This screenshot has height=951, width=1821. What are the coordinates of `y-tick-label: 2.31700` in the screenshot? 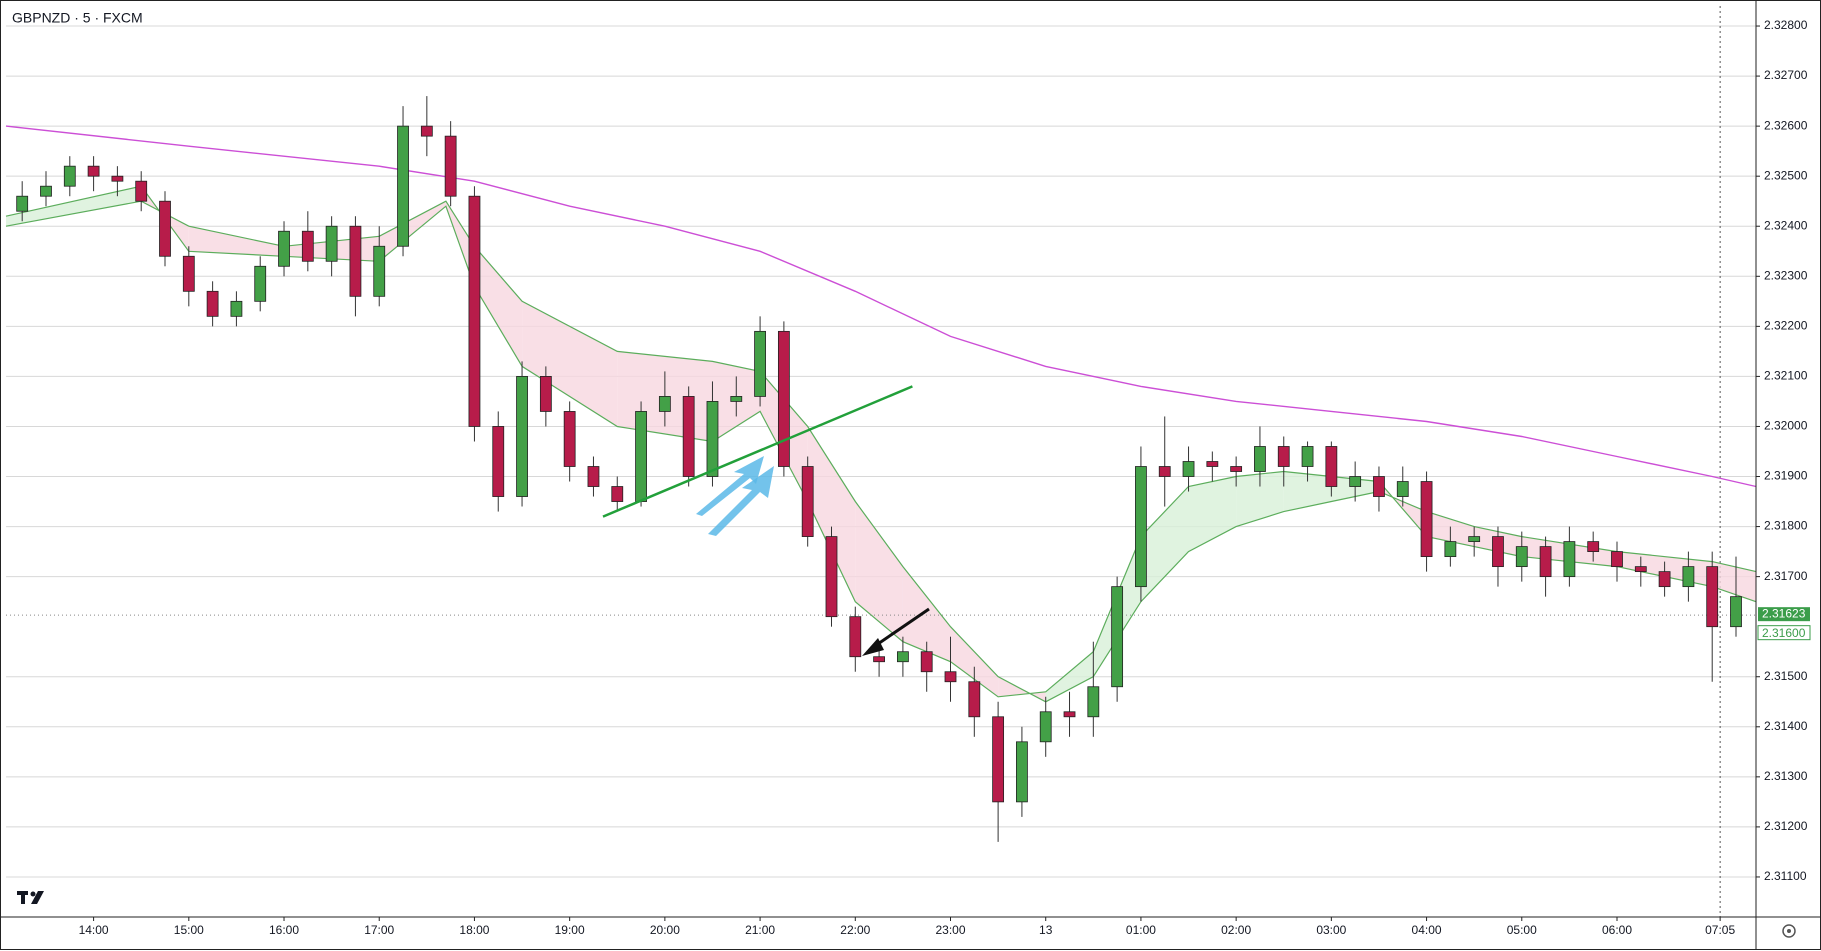 It's located at (1786, 576).